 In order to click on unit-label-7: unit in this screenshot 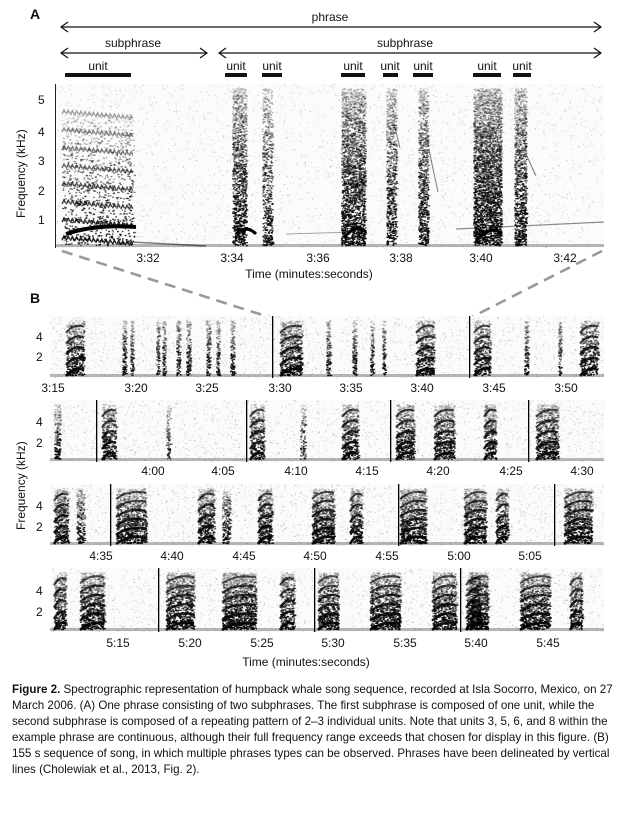, I will do `click(486, 66)`.